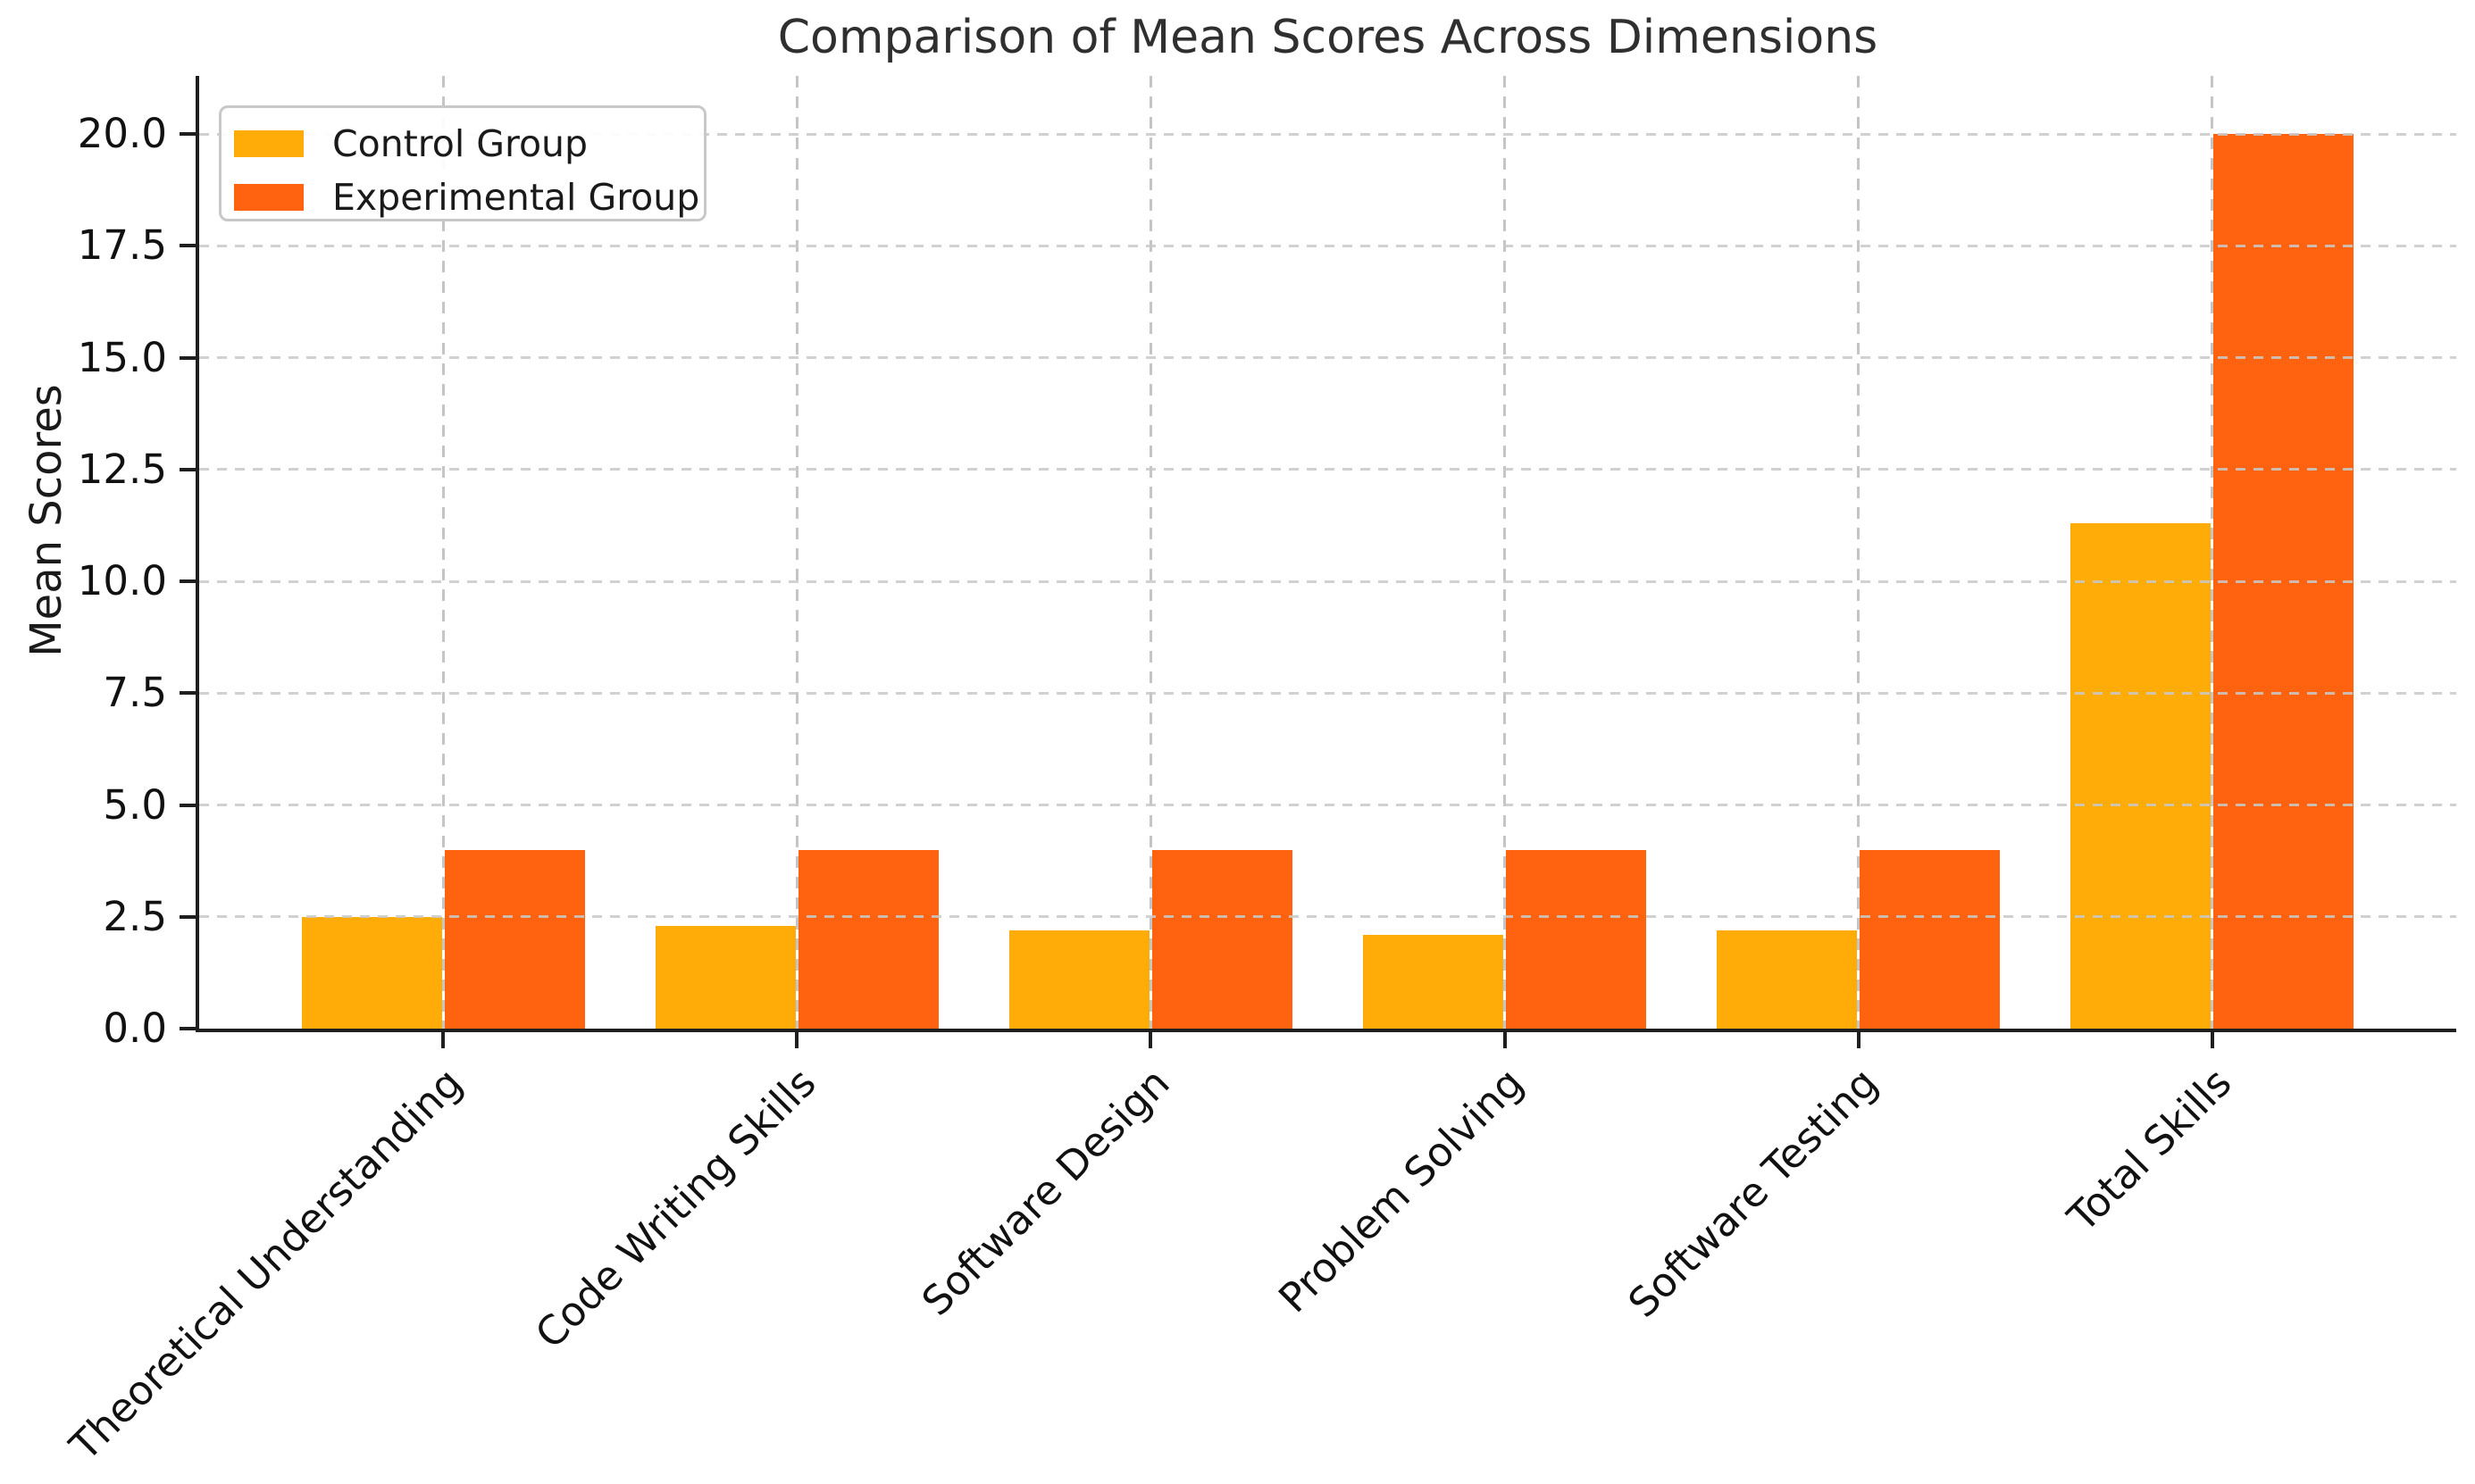  I want to click on y-tick-label: 12.5, so click(122, 469).